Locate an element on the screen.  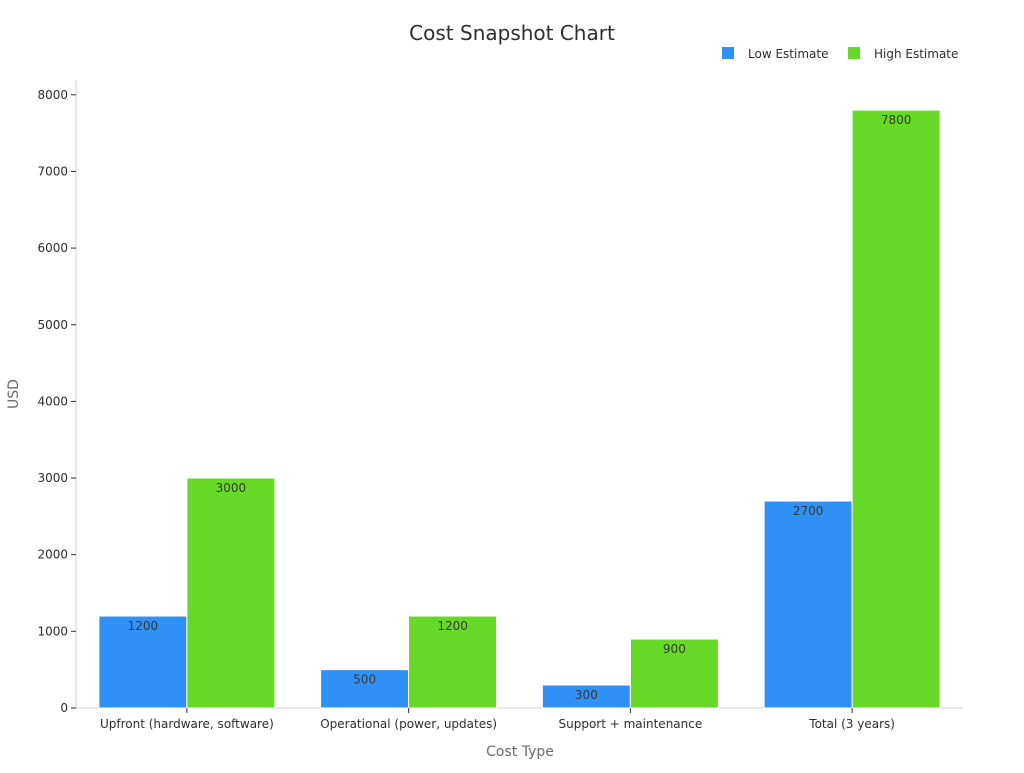
x-tick-label: Total (3 years) is located at coordinates (851, 724).